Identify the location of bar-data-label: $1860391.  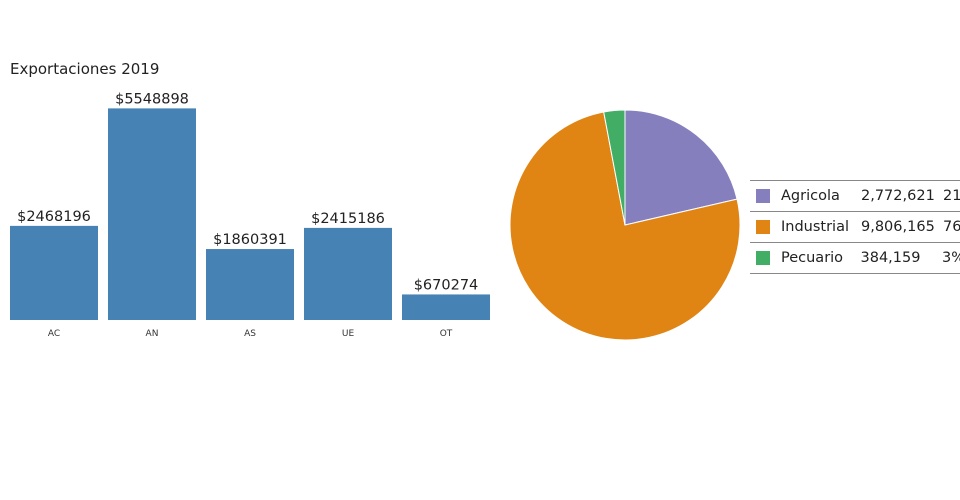
(250, 240).